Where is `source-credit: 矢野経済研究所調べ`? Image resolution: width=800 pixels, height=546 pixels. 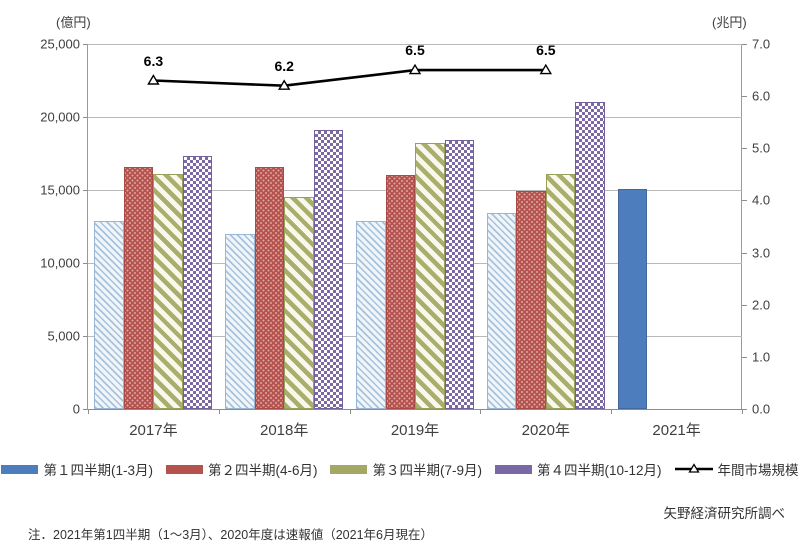
source-credit: 矢野経済研究所調べ is located at coordinates (724, 513).